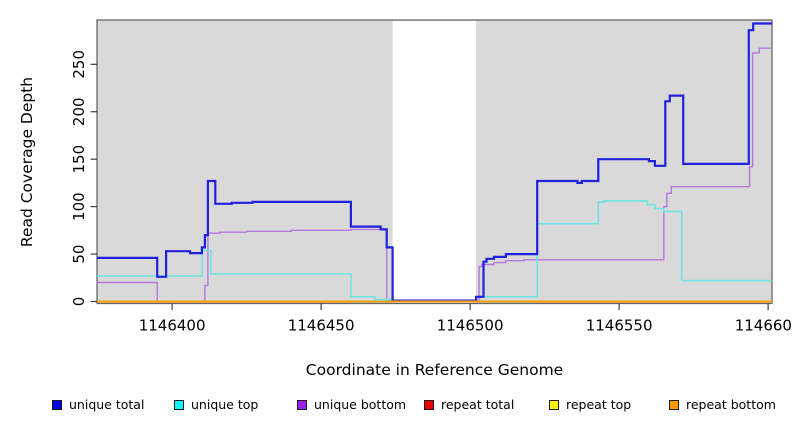 The image size is (792, 432). I want to click on y-tick-label: 100, so click(79, 206).